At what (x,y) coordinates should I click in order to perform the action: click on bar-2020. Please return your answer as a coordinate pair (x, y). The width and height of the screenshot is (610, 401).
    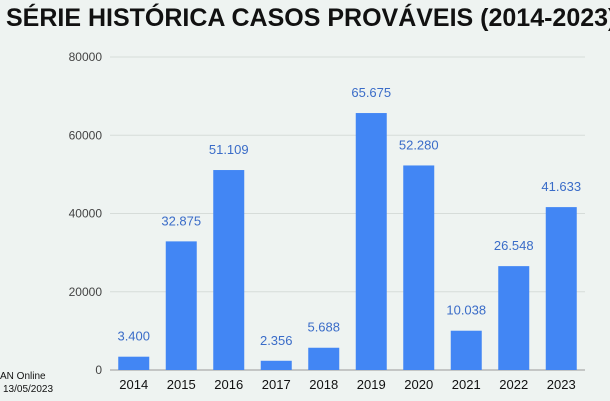
    Looking at the image, I should click on (419, 267).